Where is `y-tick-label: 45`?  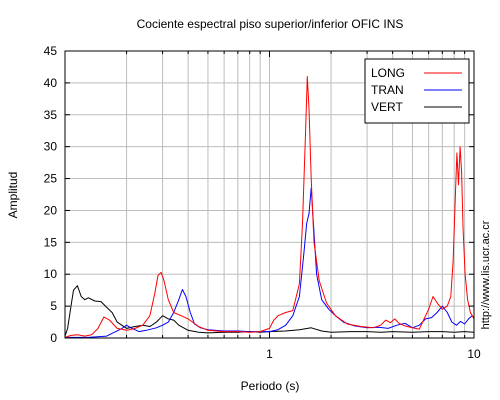
y-tick-label: 45 is located at coordinates (51, 51).